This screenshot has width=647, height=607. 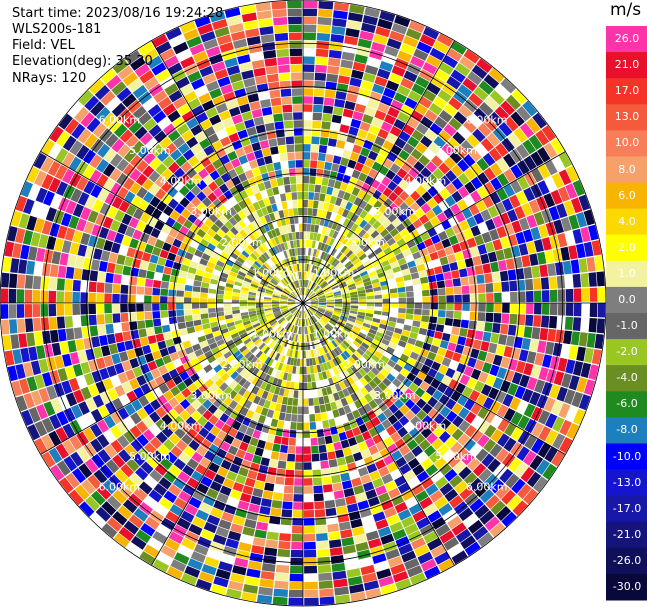 I want to click on colorbar-tick-label: 0.0, so click(x=627, y=299).